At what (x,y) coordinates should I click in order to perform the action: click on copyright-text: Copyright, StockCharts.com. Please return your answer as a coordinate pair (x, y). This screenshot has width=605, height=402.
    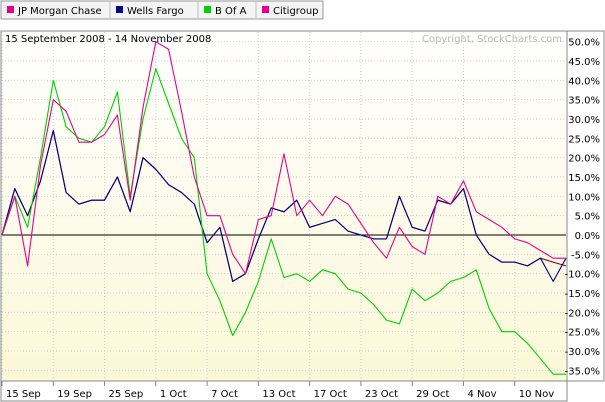
    Looking at the image, I should click on (492, 39).